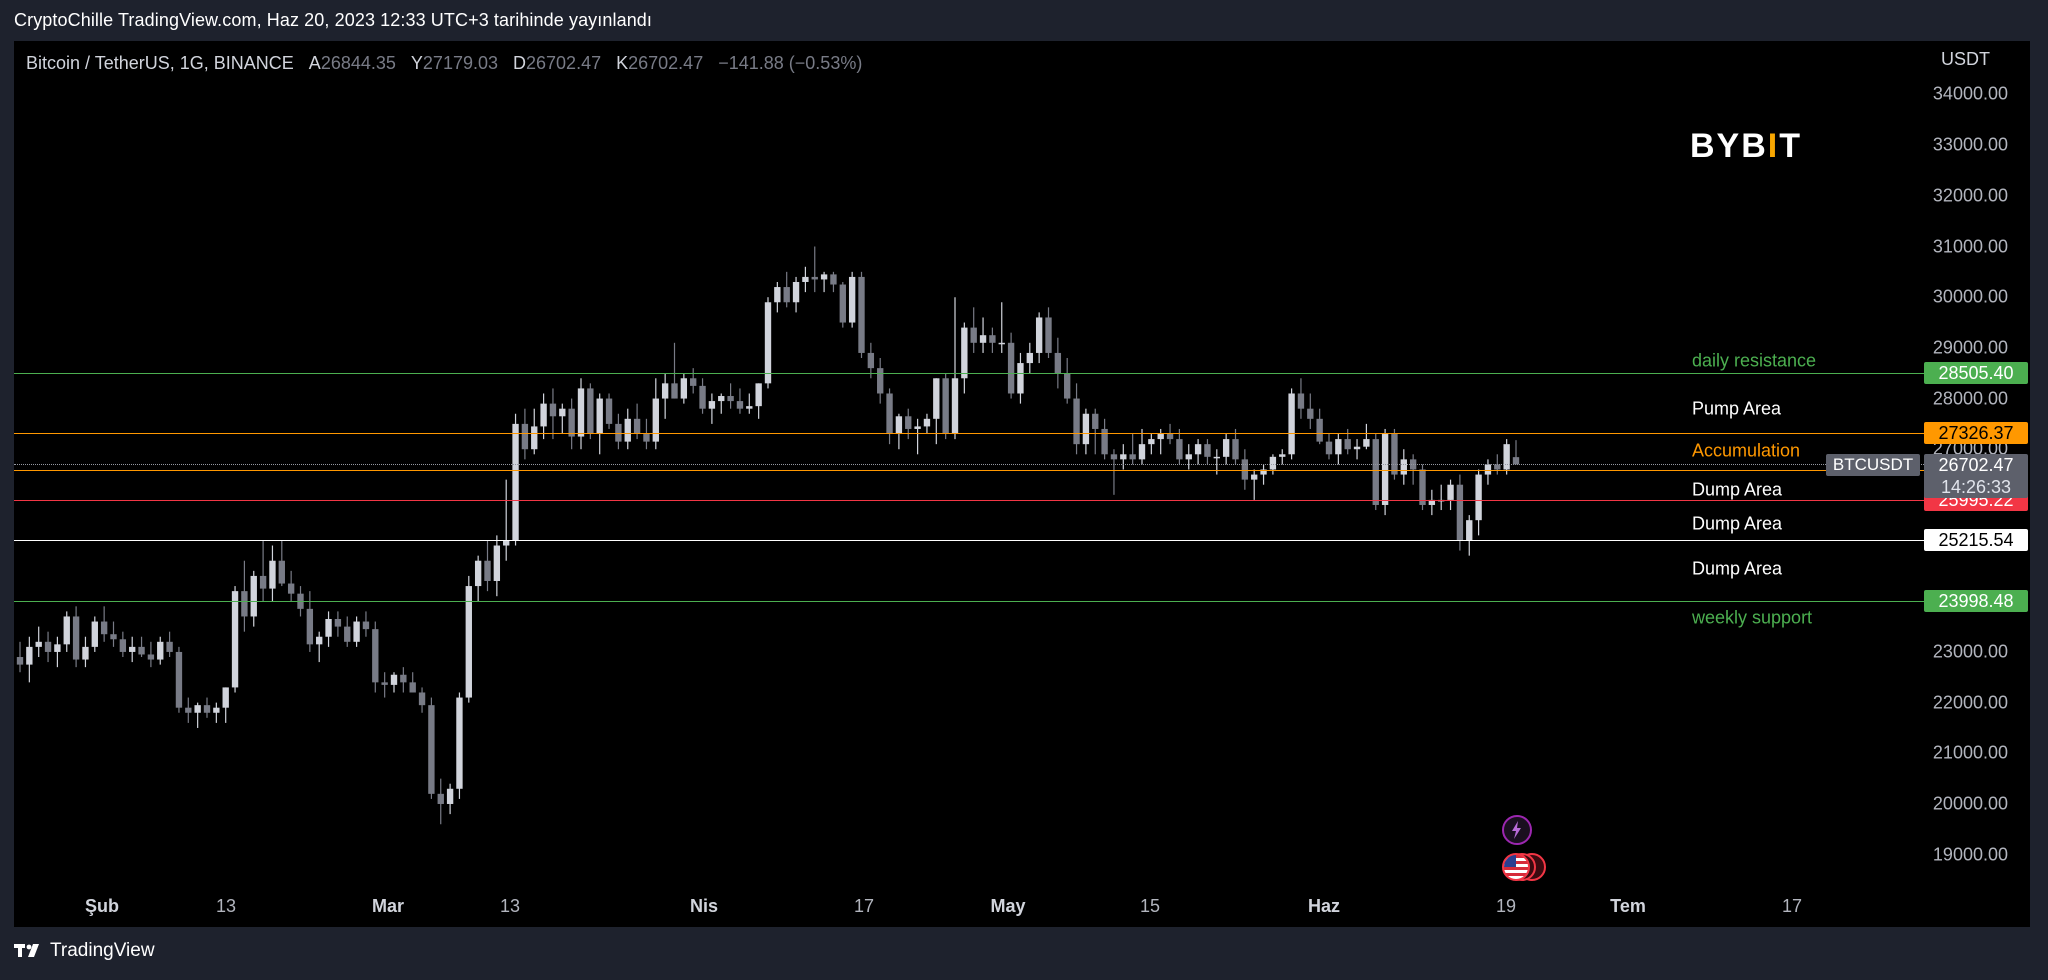 Image resolution: width=2048 pixels, height=980 pixels. I want to click on x-axis-tick-label: Mar, so click(388, 906).